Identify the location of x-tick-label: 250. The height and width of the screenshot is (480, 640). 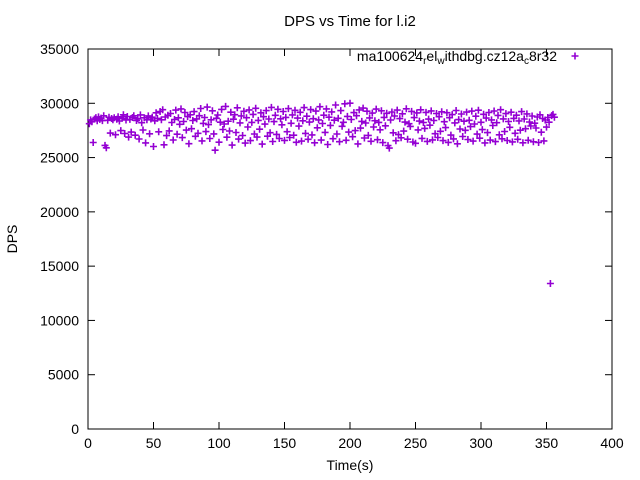
(416, 443).